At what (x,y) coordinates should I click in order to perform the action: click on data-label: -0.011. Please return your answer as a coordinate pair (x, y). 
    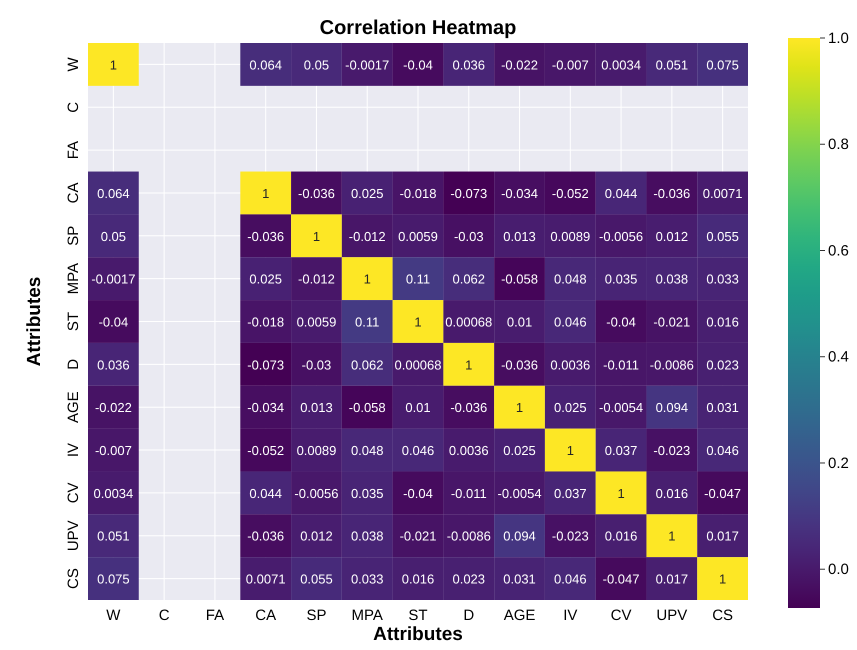
    Looking at the image, I should click on (468, 493).